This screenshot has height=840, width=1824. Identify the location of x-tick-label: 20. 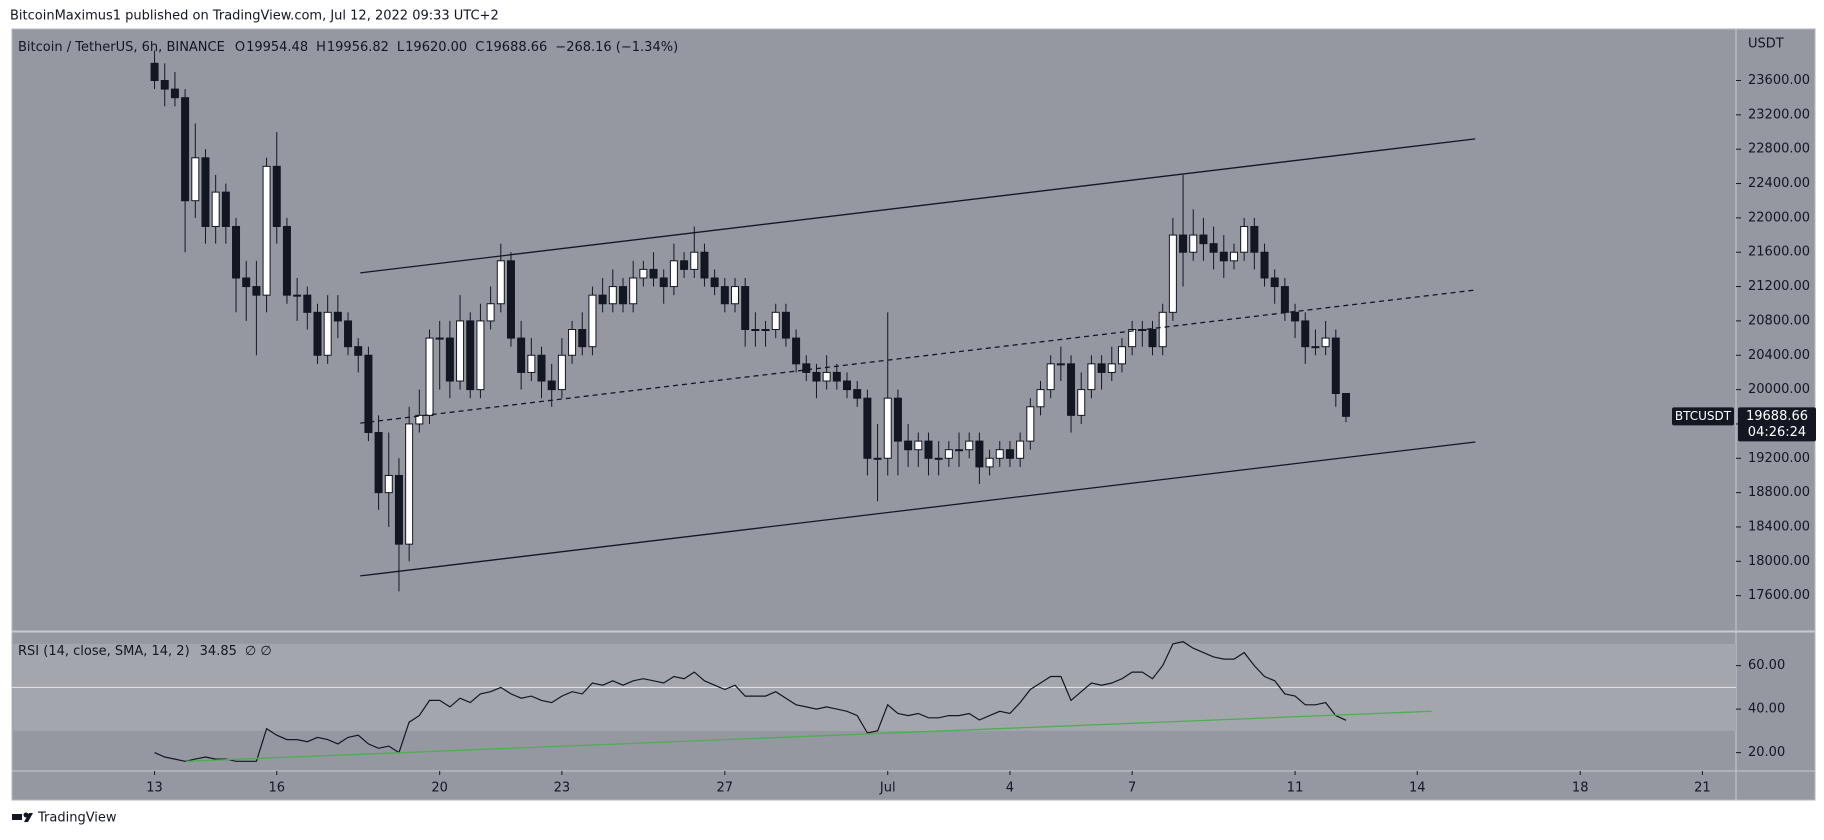
(439, 788).